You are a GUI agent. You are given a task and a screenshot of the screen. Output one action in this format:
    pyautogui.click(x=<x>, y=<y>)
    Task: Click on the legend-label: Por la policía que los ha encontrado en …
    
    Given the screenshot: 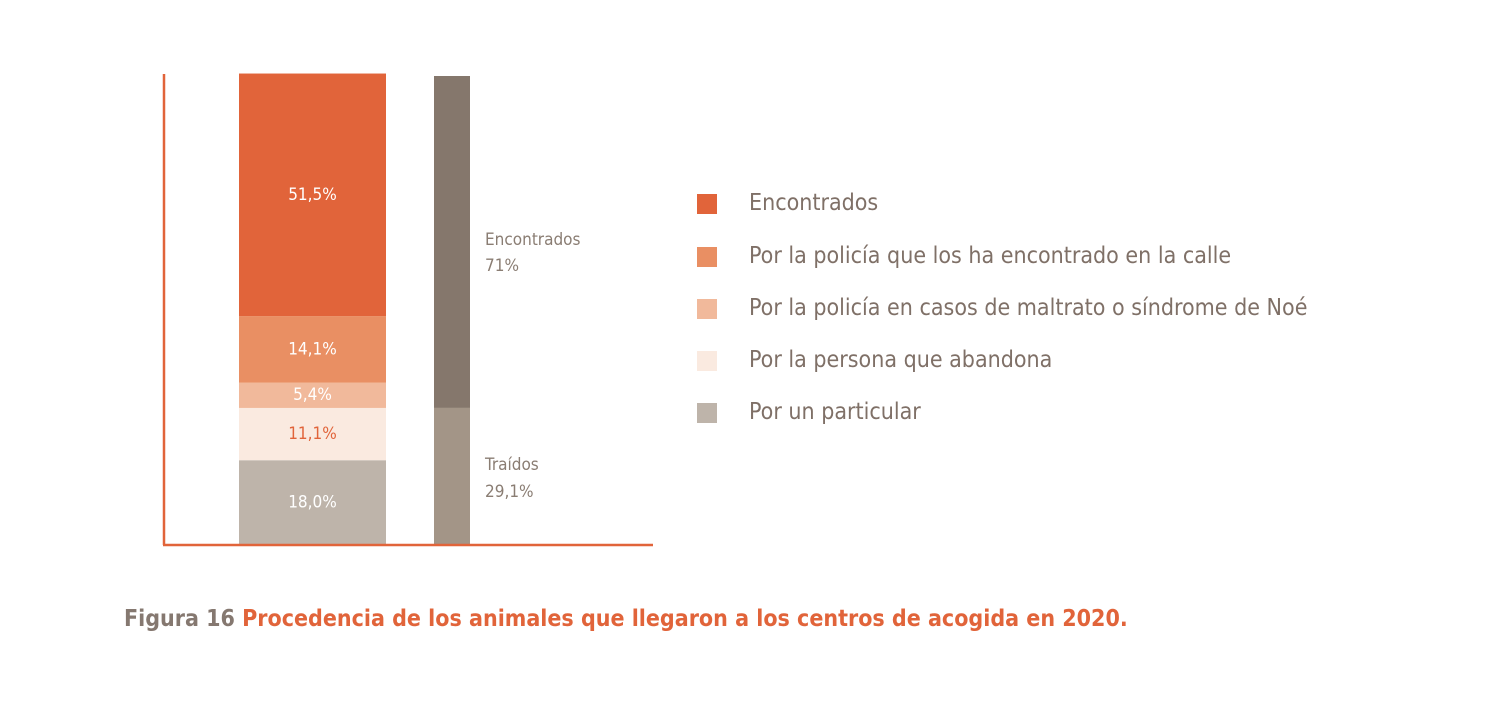 What is the action you would take?
    pyautogui.click(x=990, y=256)
    